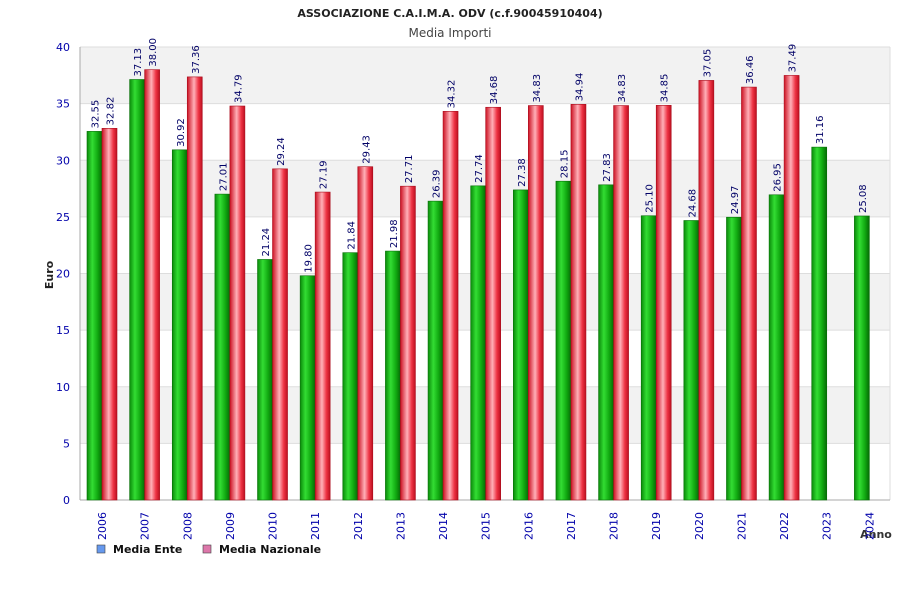 This screenshot has height=605, width=900. I want to click on x-tick-label: 2011, so click(315, 526).